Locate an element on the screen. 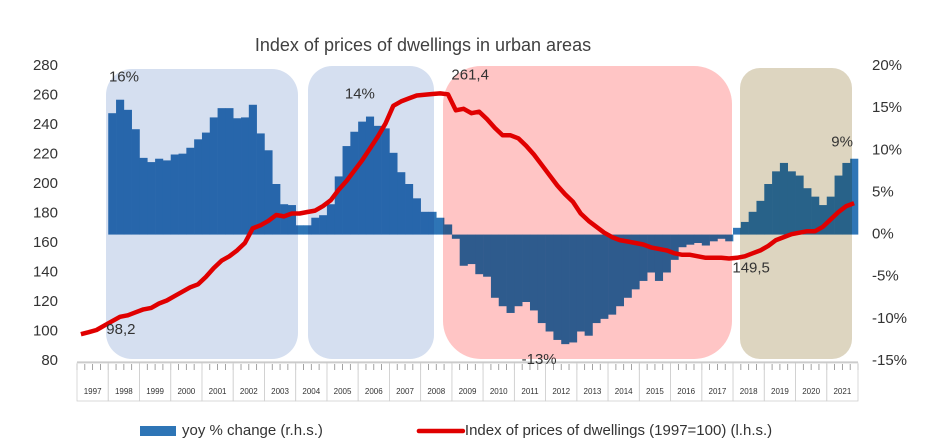 The image size is (947, 446). data-label: 261,4 is located at coordinates (470, 74).